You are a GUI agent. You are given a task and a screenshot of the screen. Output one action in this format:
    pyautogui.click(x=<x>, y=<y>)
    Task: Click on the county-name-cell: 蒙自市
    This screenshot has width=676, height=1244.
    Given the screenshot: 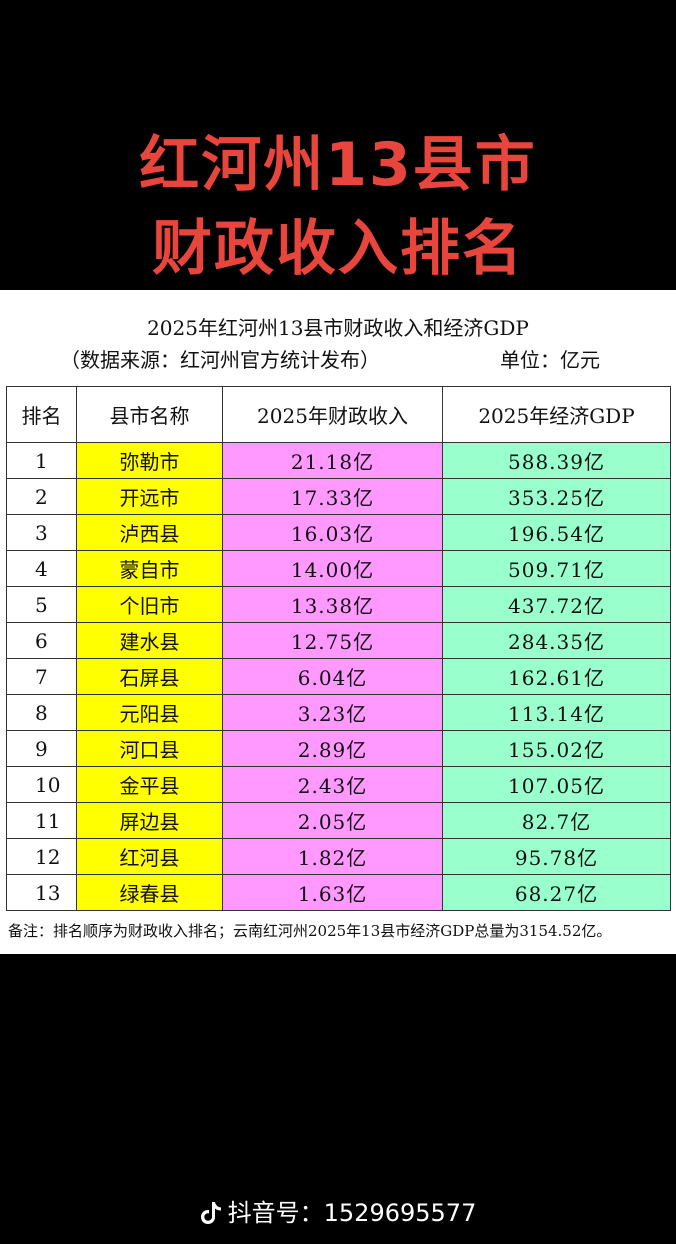 What is the action you would take?
    pyautogui.click(x=149, y=568)
    